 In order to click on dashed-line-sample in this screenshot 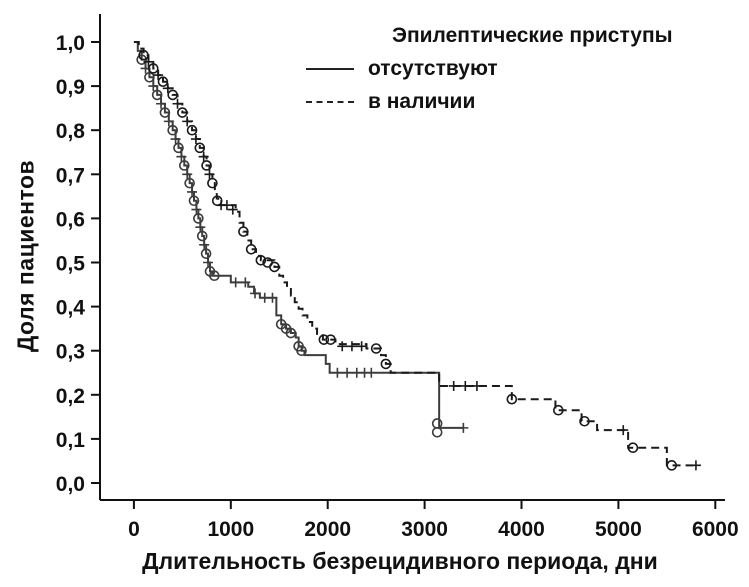, I will do `click(330, 101)`.